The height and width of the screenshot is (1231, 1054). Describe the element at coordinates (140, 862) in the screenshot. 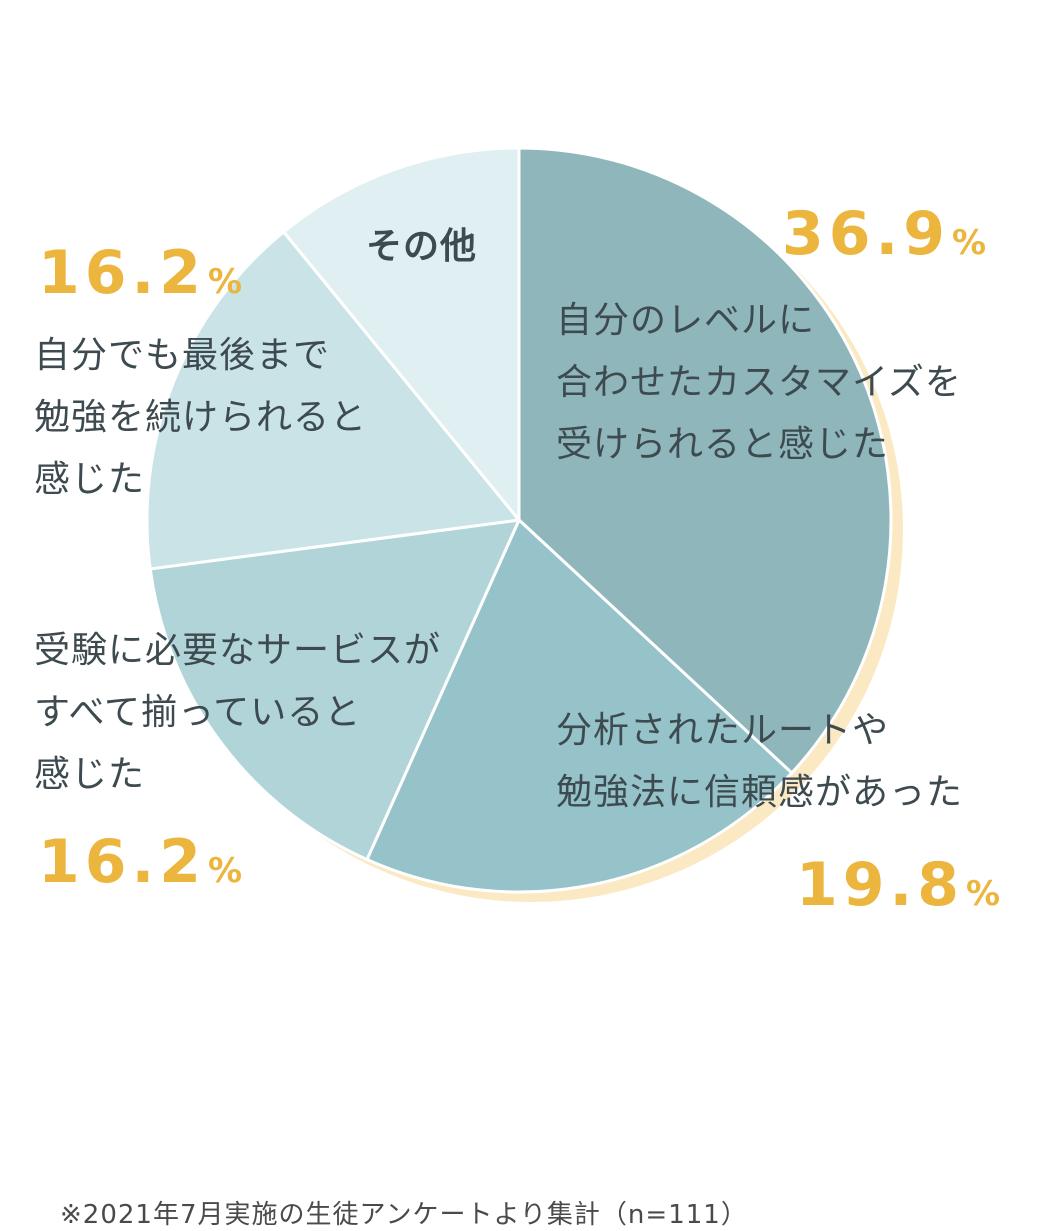

I see `percent-services: 16.2%` at that location.